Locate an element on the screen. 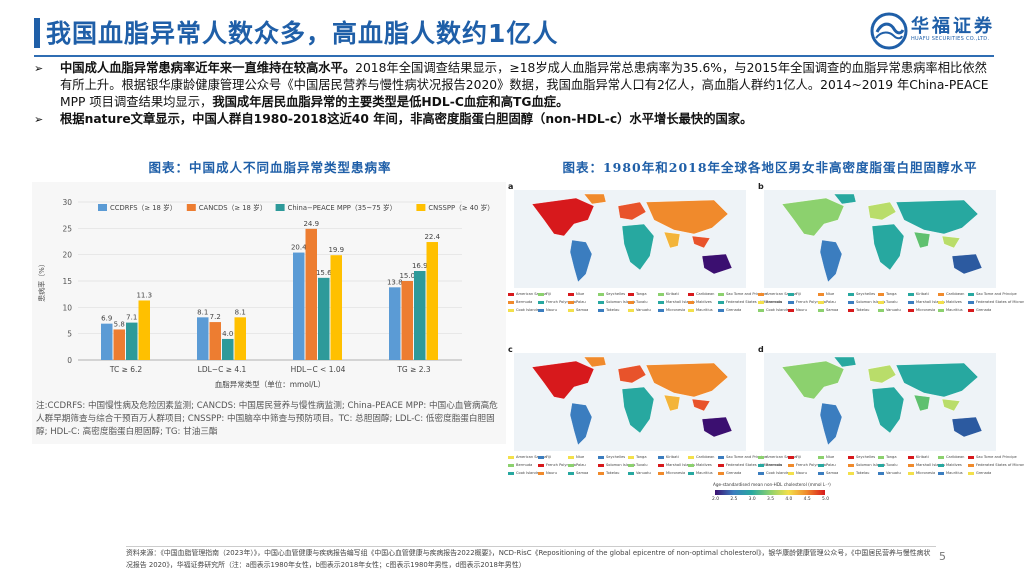 The height and width of the screenshot is (576, 1024). map-legend-label: French Polynesia is located at coordinates (561, 302).